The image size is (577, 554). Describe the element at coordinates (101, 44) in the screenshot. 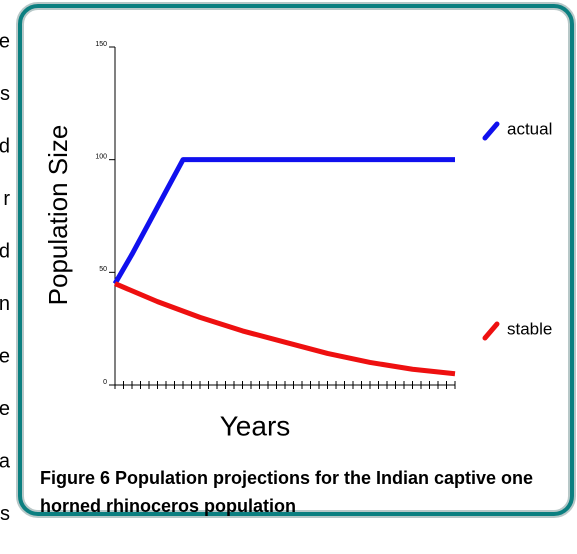

I see `y-tick-label: 150` at that location.